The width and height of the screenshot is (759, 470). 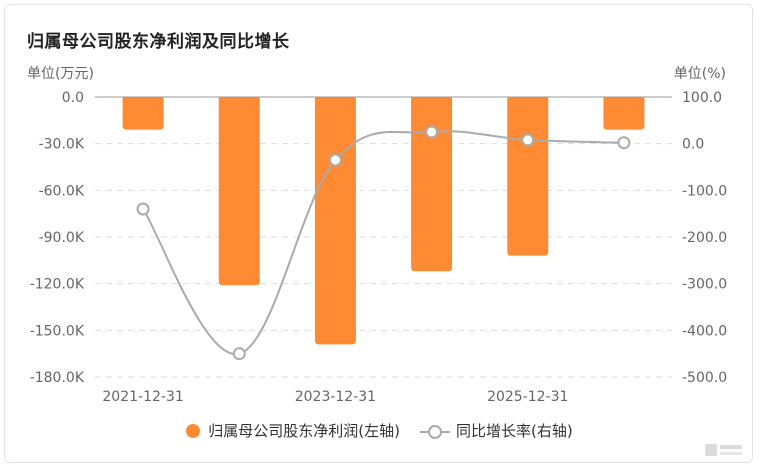 What do you see at coordinates (704, 331) in the screenshot?
I see `y-right-tick-label: -400.0` at bounding box center [704, 331].